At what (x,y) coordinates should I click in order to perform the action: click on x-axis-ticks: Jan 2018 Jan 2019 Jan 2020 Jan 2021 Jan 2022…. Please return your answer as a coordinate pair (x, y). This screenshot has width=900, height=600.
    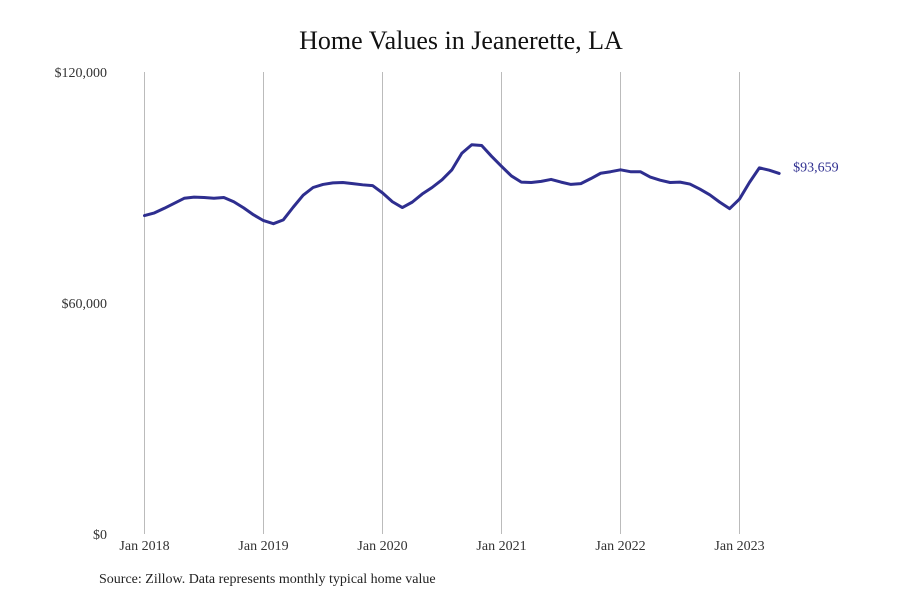
    Looking at the image, I should click on (441, 546).